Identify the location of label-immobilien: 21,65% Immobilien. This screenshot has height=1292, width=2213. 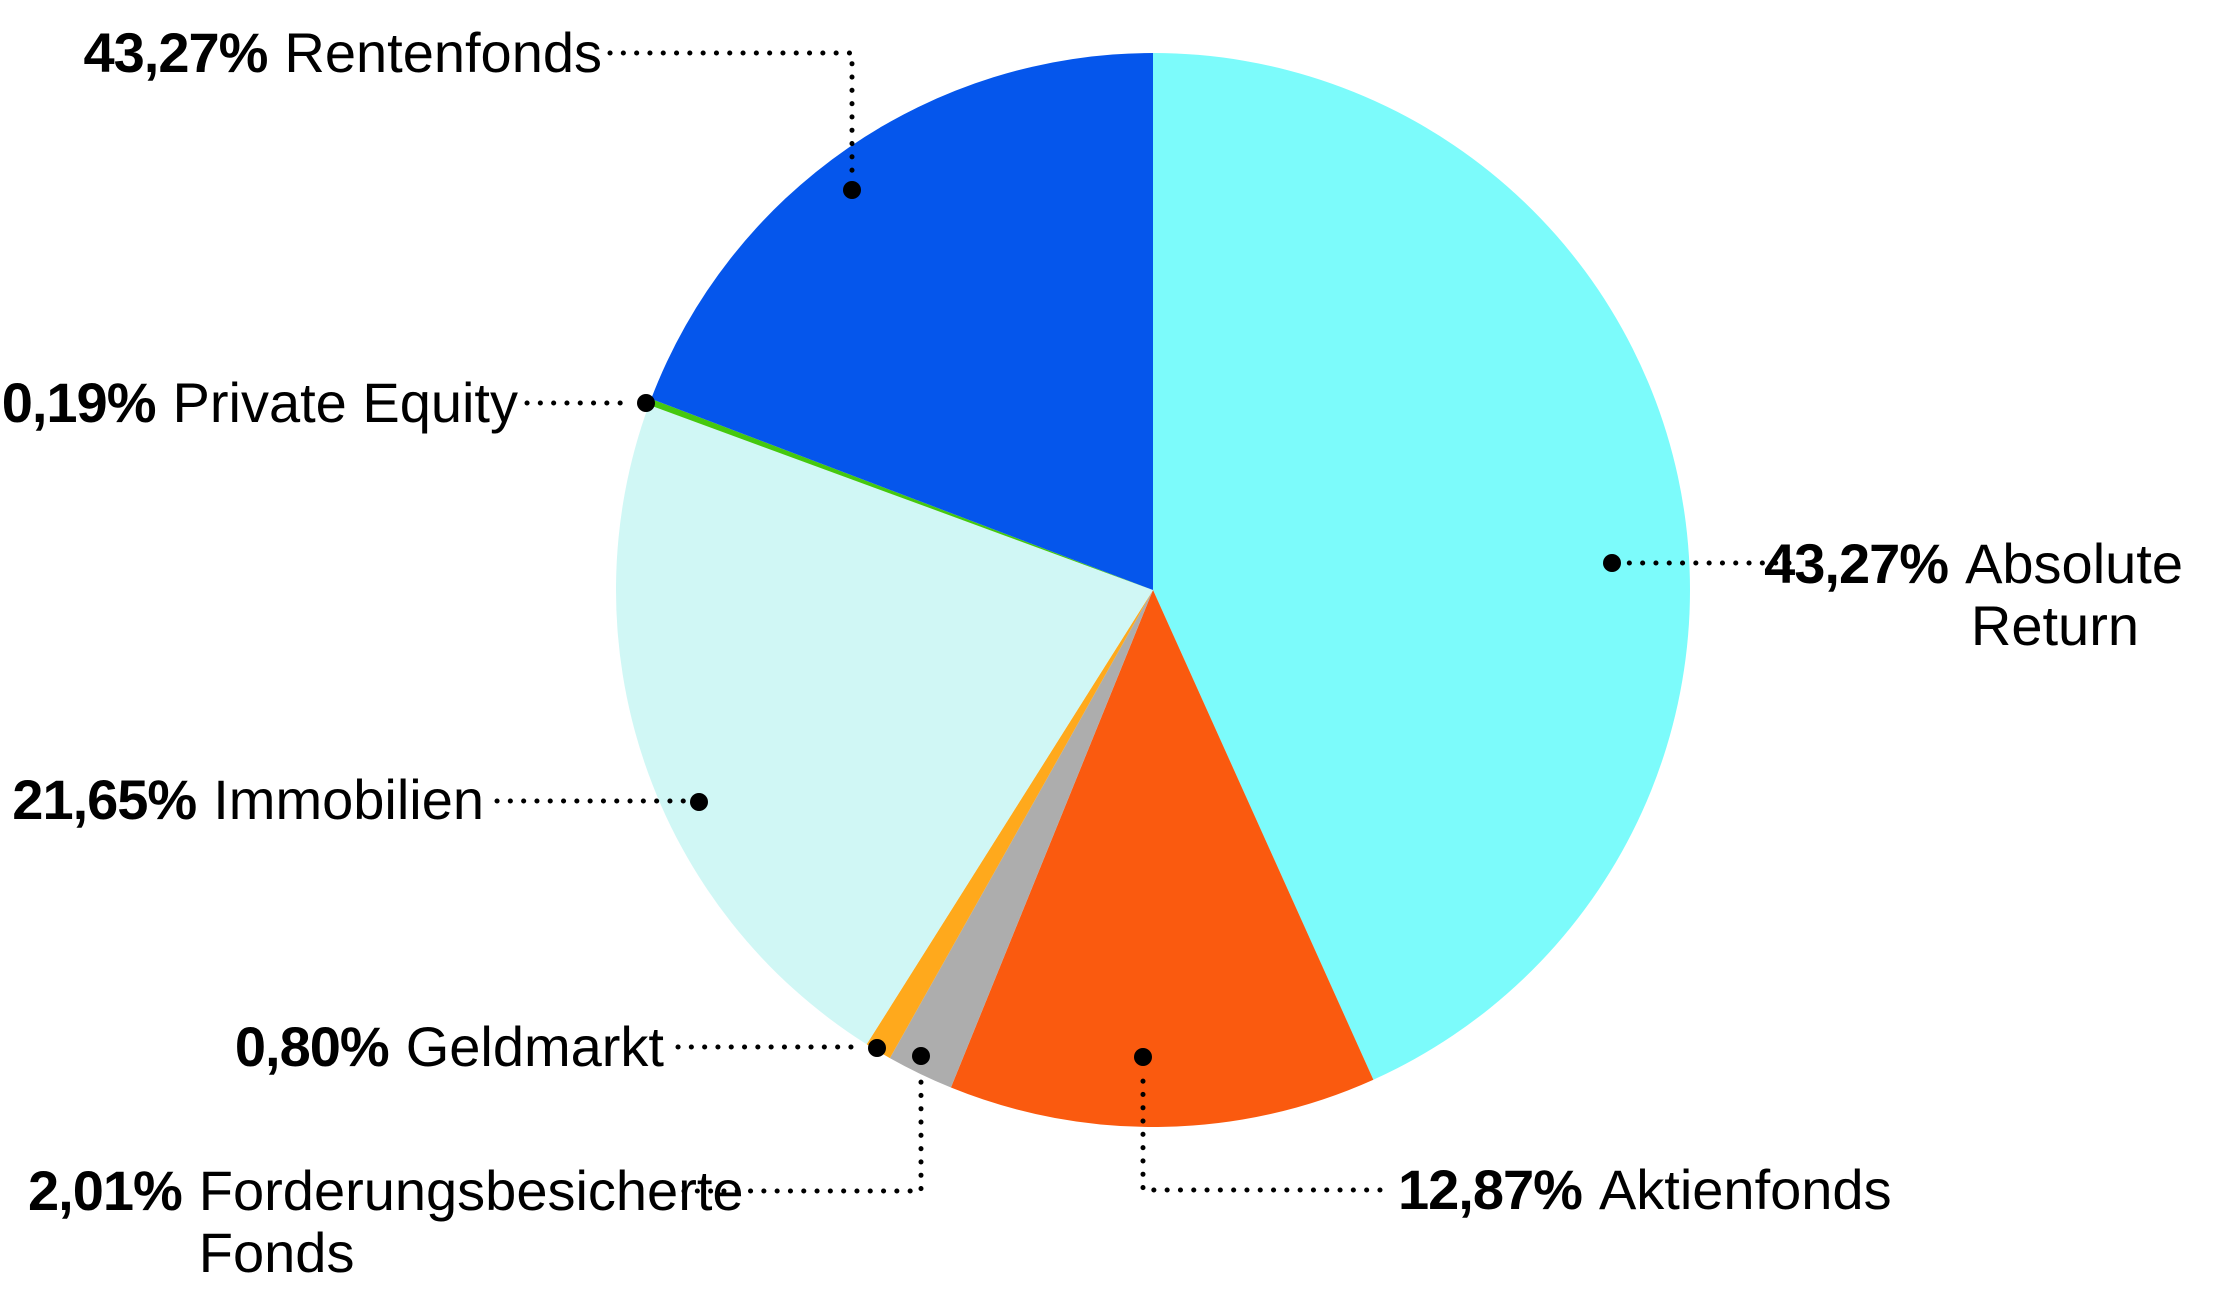
(248, 800).